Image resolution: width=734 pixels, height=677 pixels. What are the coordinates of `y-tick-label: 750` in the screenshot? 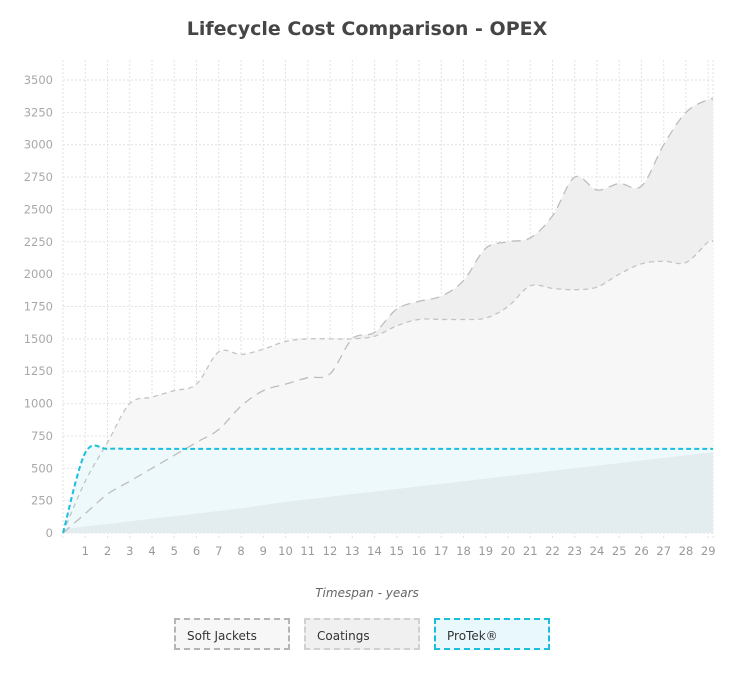 It's located at (42, 436).